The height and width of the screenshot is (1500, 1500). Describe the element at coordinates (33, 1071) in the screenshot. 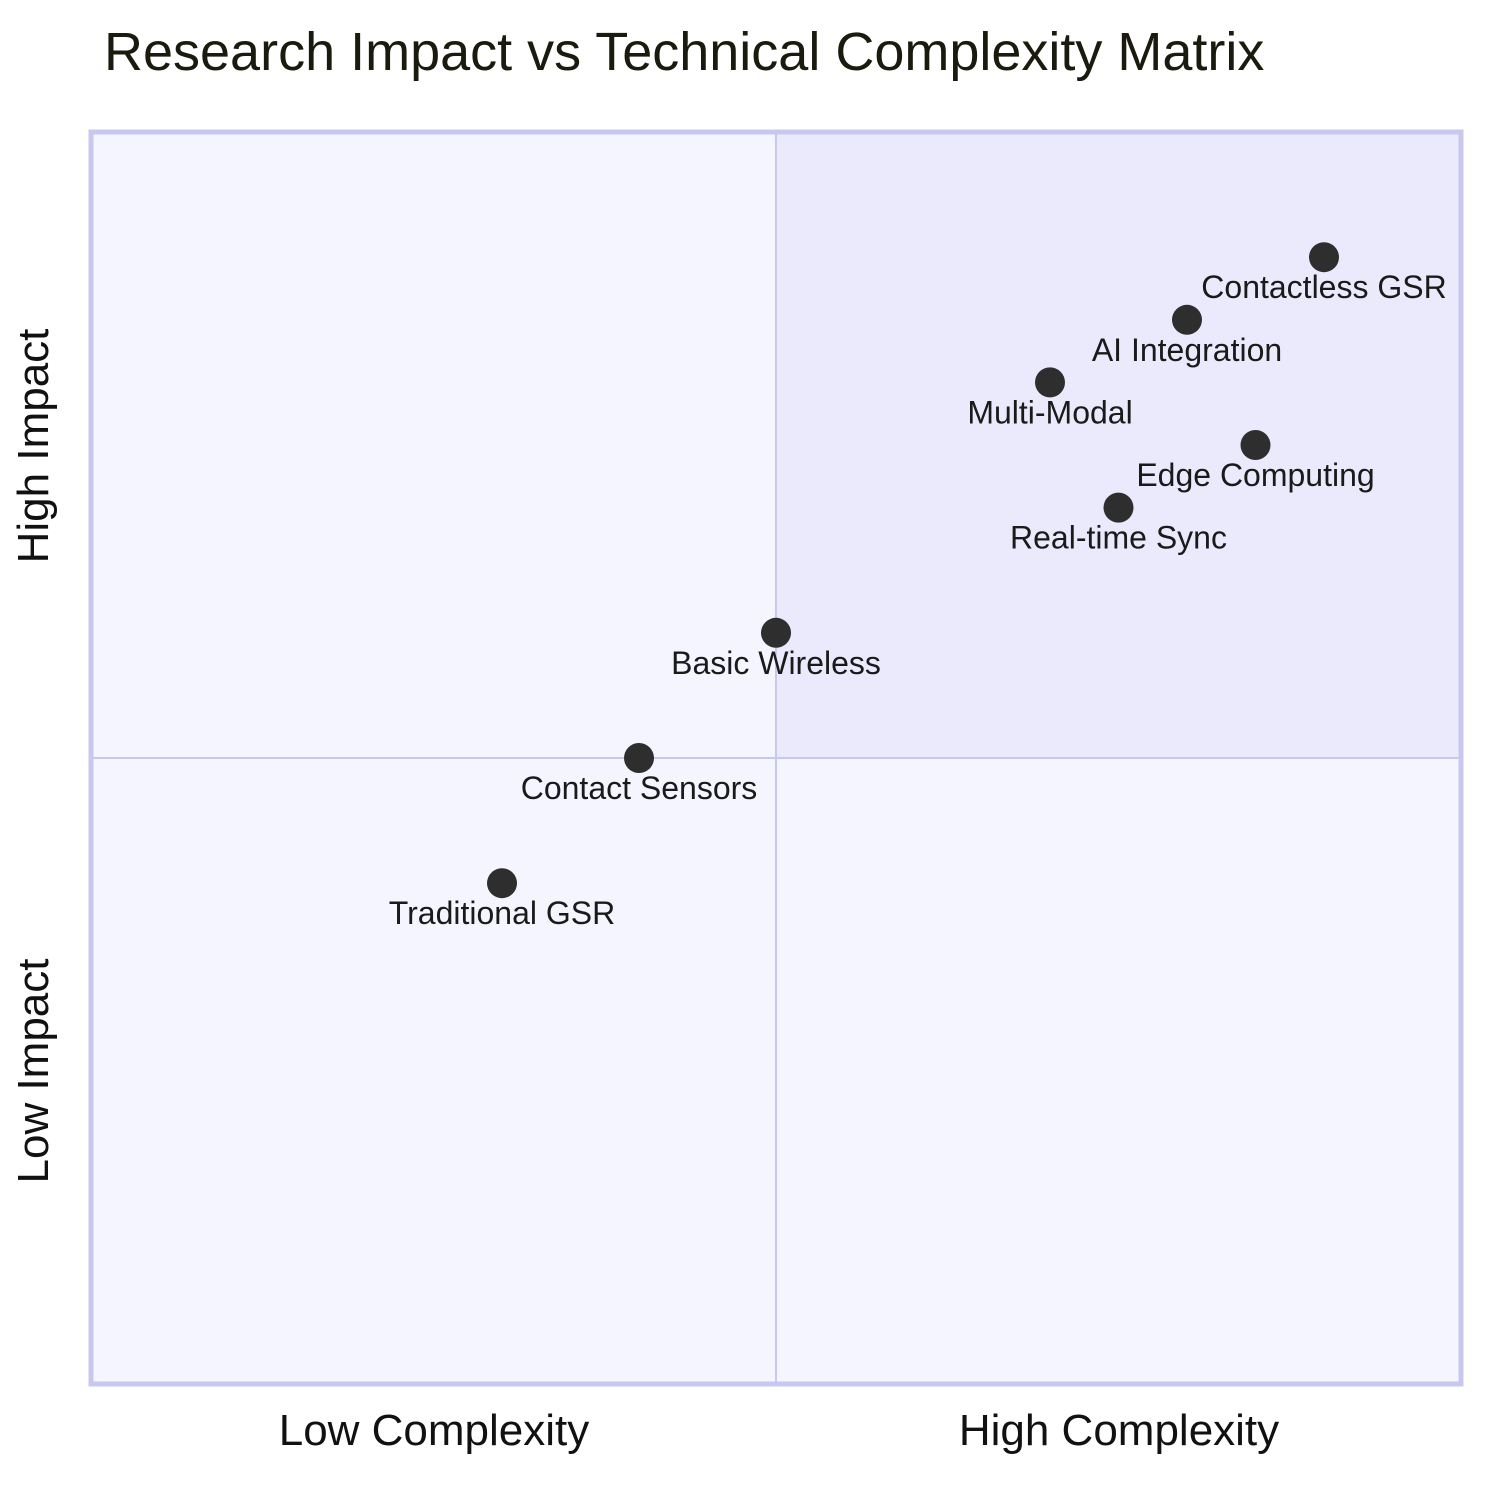

I see `y-axis-low-label: Low Impact` at that location.